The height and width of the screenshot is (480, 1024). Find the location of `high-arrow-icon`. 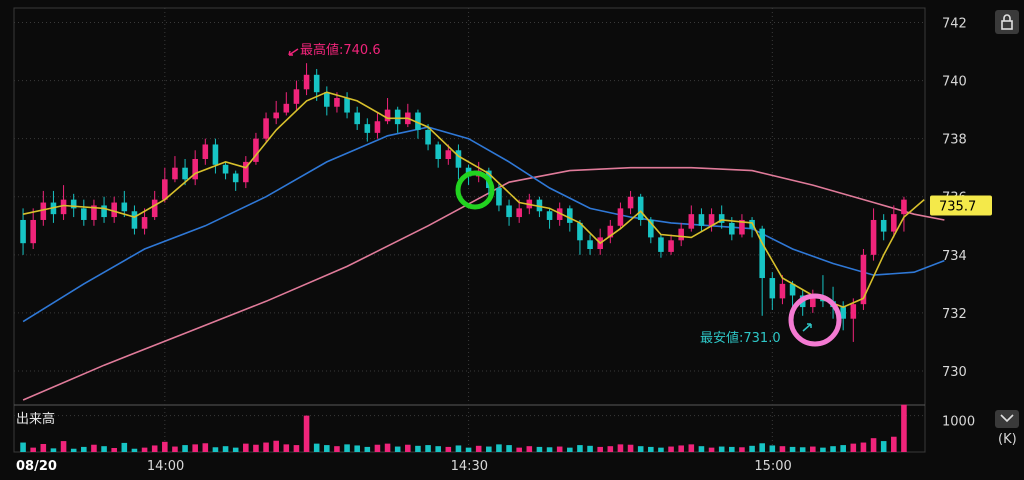

high-arrow-icon is located at coordinates (293, 52).